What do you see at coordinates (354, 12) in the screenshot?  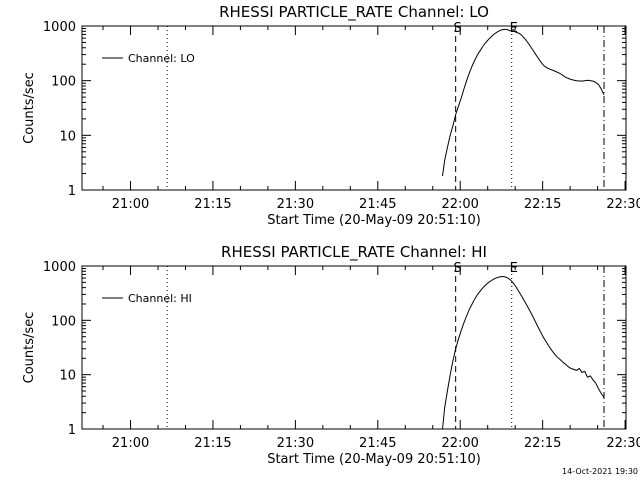 I see `chart-title: RHESSI PARTICLE_RATE Channel: LO` at bounding box center [354, 12].